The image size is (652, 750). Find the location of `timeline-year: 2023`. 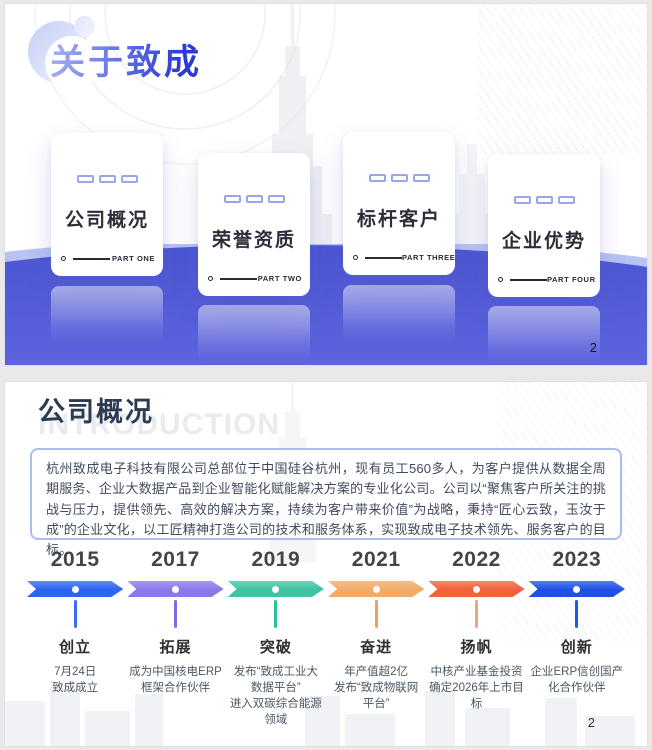

timeline-year: 2023 is located at coordinates (577, 559).